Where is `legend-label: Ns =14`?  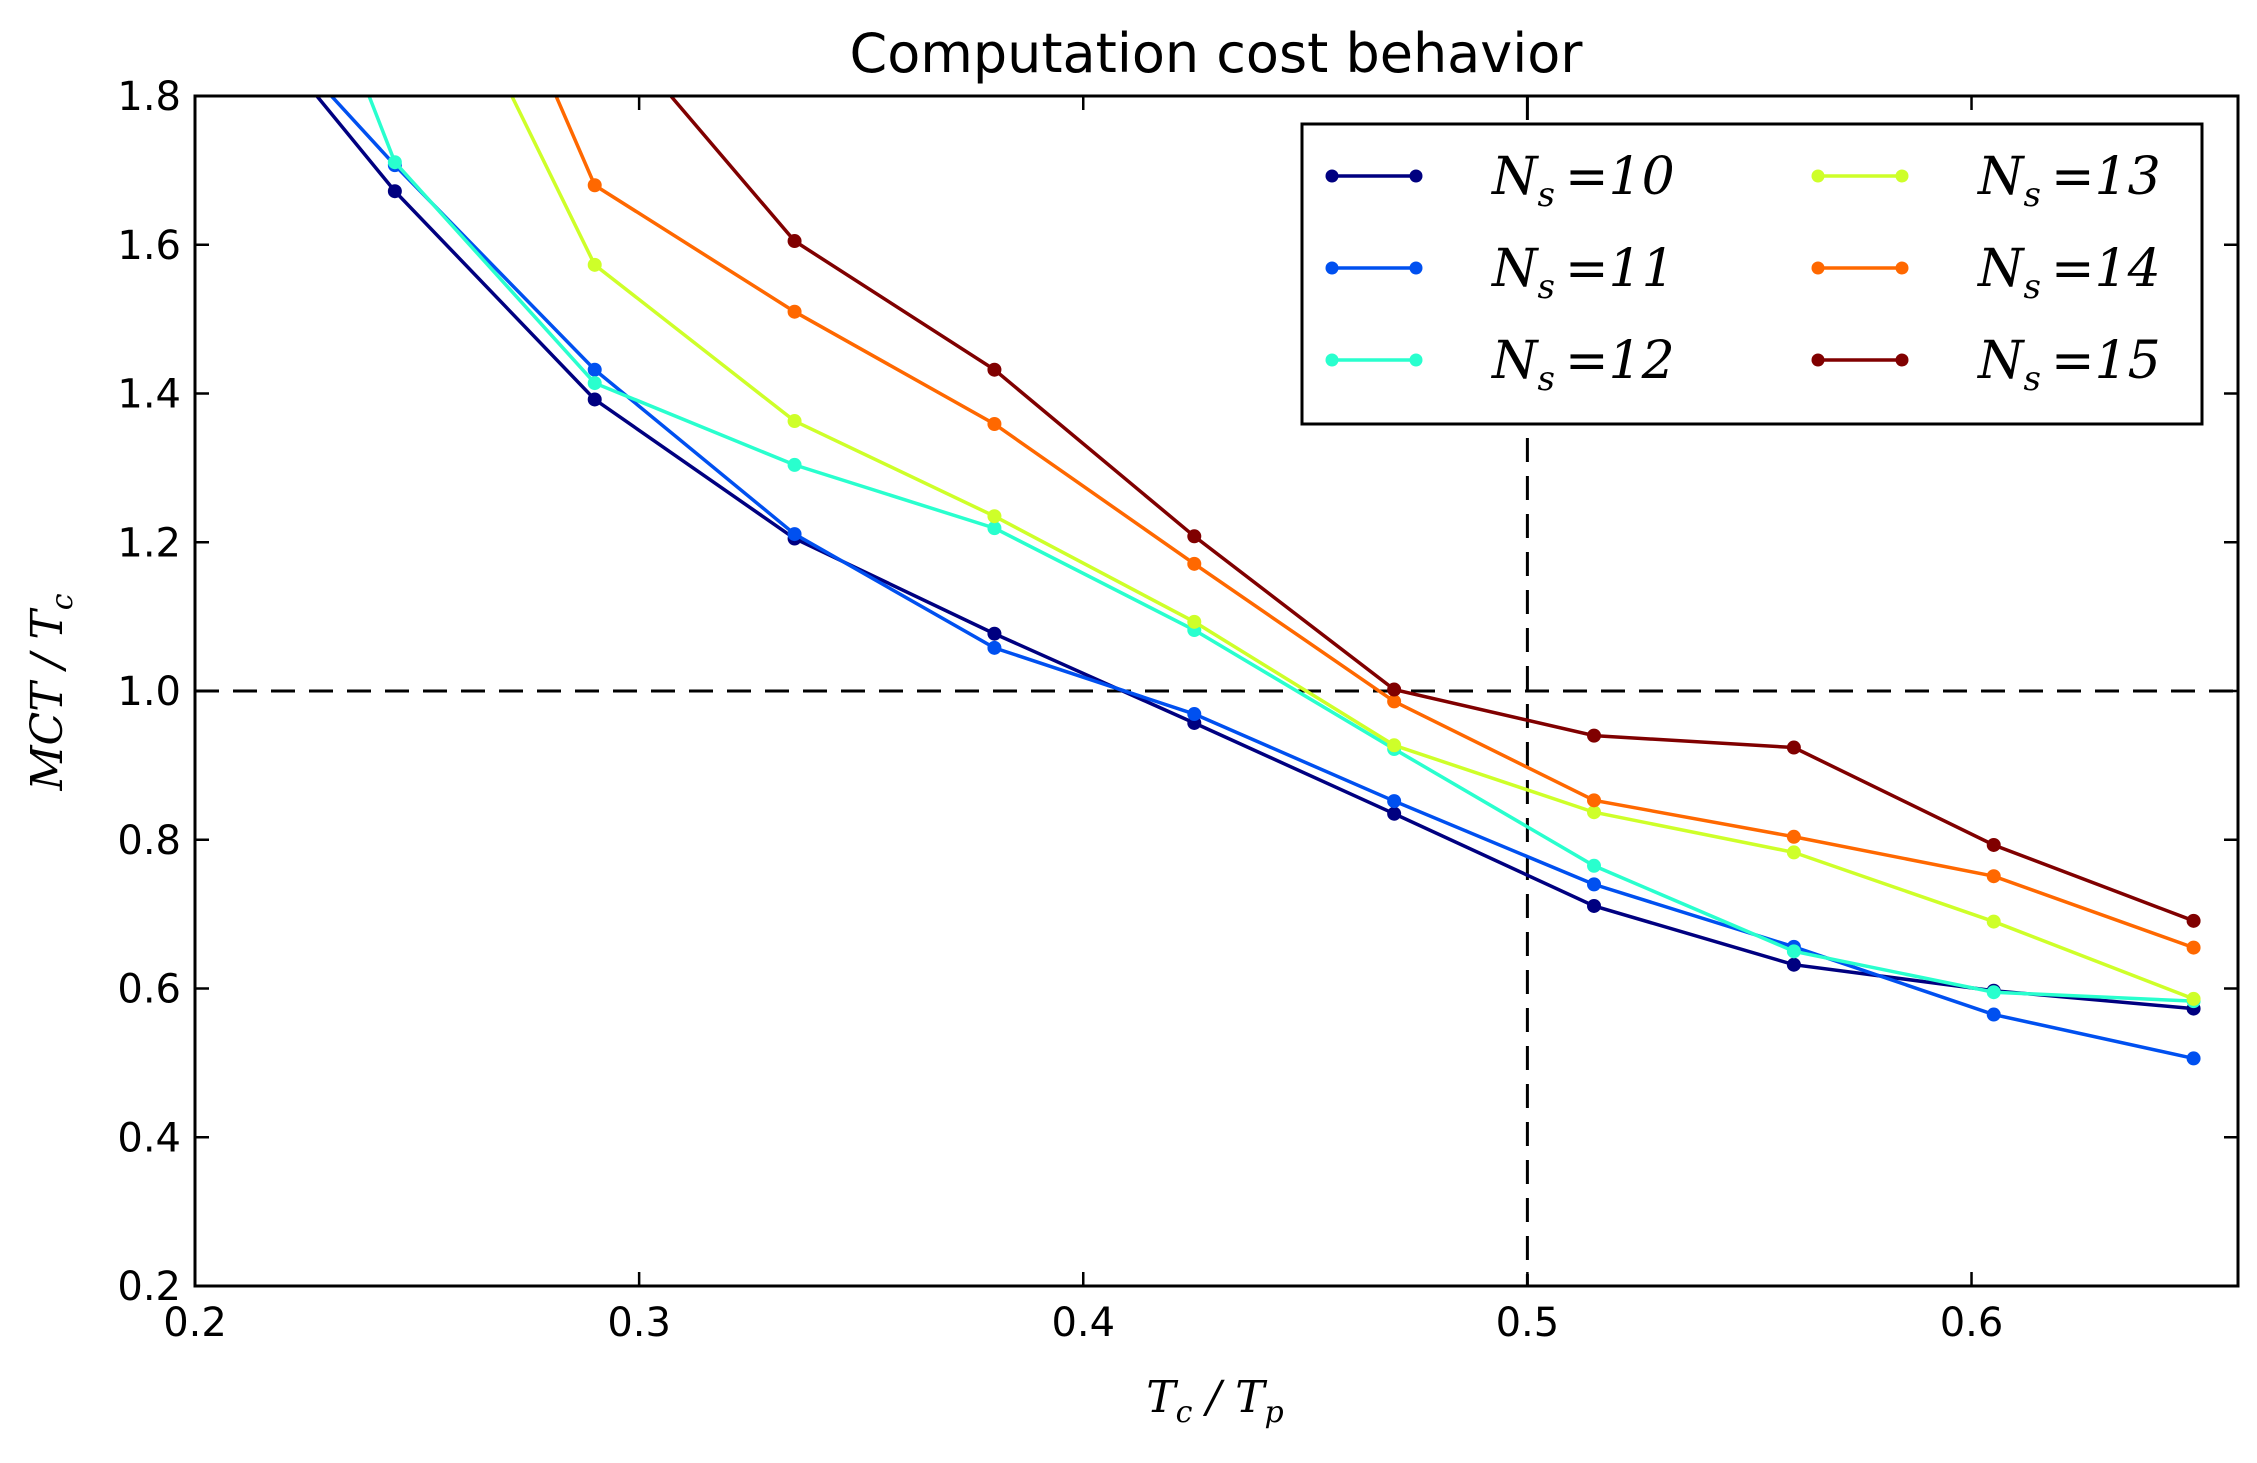 legend-label: Ns =14 is located at coordinates (2068, 273).